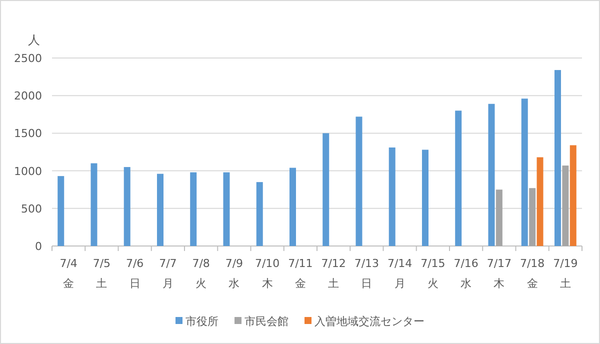 The width and height of the screenshot is (600, 344). Describe the element at coordinates (202, 321) in the screenshot. I see `legend-label: 市役所` at that location.